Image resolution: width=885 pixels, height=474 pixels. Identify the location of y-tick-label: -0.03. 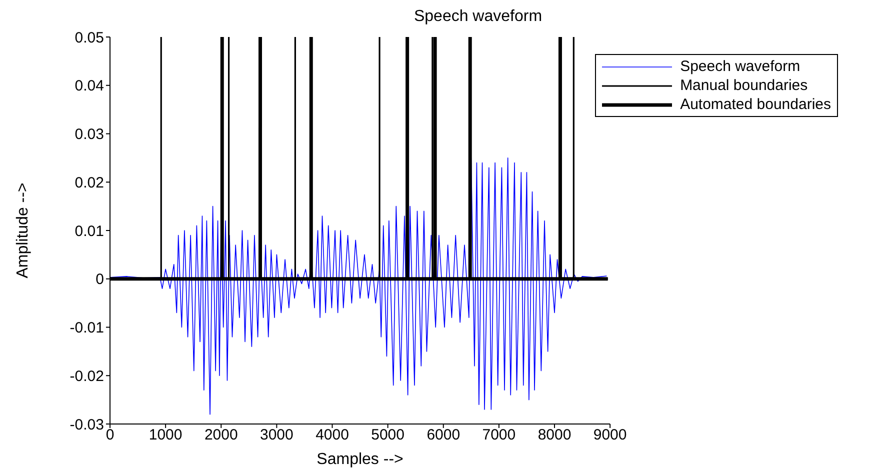
(87, 425).